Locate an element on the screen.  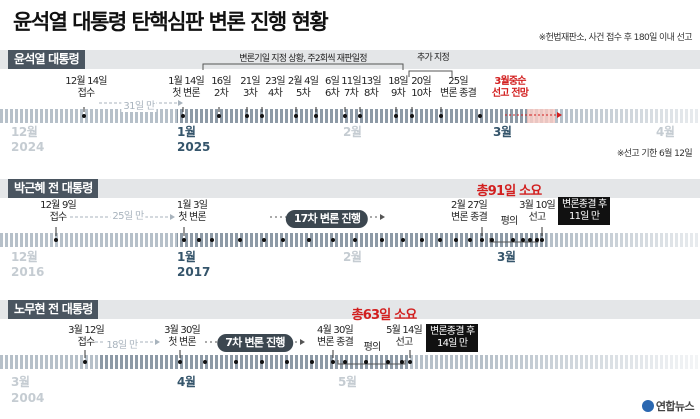
yoon-event-5: 2월 4일 5차 is located at coordinates (303, 87).